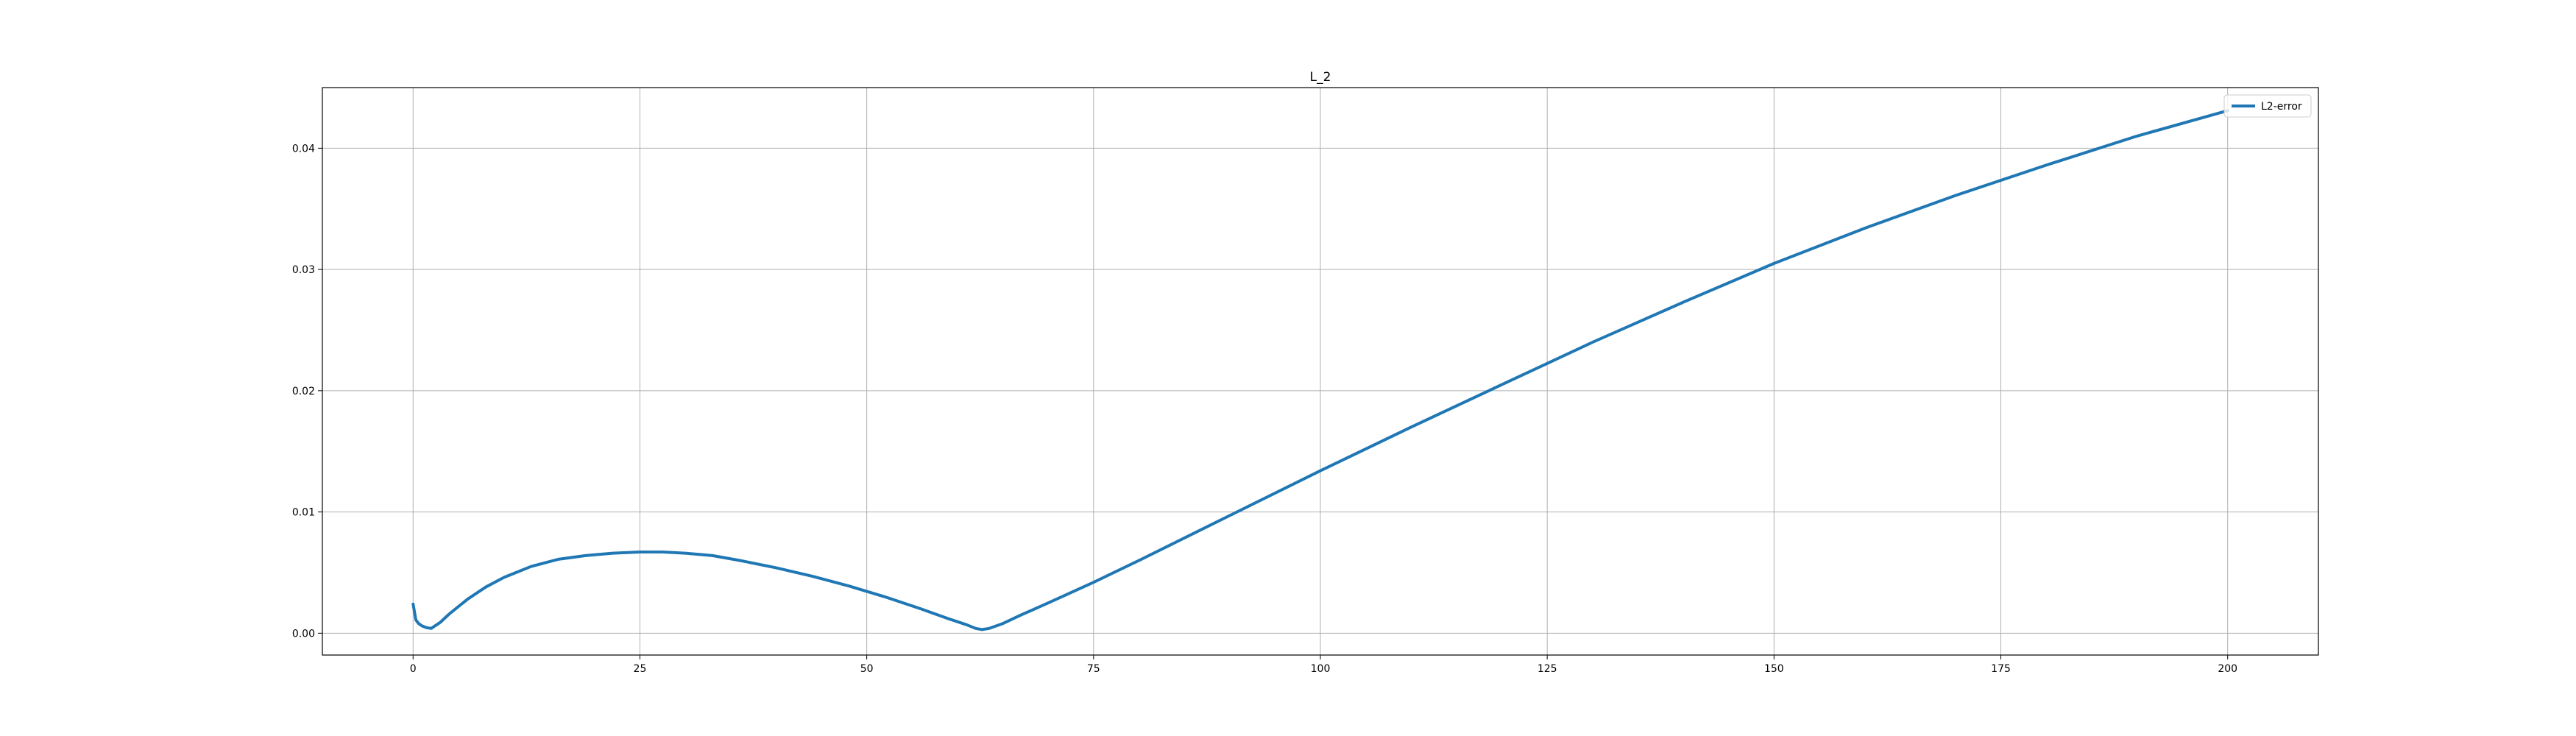 The height and width of the screenshot is (736, 2576). Describe the element at coordinates (303, 270) in the screenshot. I see `y-tick-label: 0.03` at that location.